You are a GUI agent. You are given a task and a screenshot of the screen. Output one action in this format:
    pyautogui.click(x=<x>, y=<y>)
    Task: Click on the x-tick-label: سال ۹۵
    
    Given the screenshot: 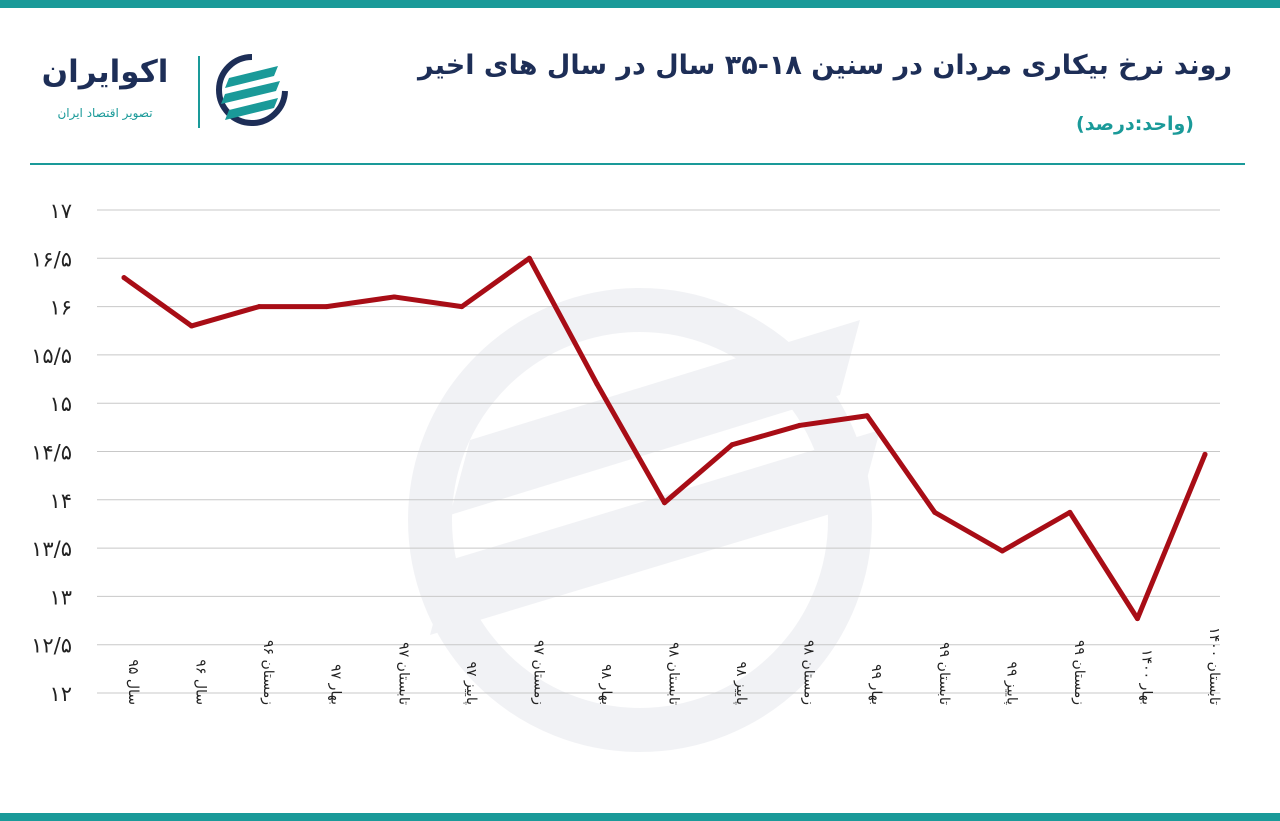 What is the action you would take?
    pyautogui.click(x=133, y=682)
    